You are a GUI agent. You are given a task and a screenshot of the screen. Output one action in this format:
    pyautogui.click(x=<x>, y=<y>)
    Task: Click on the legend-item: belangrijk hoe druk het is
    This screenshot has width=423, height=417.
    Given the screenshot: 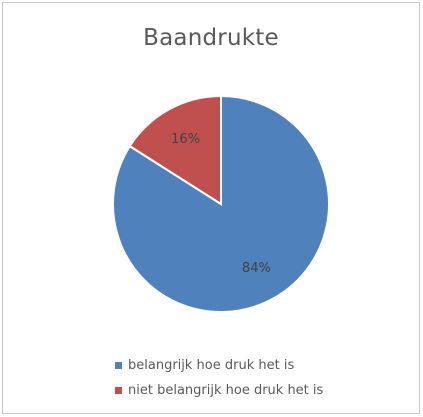 What is the action you would take?
    pyautogui.click(x=219, y=365)
    